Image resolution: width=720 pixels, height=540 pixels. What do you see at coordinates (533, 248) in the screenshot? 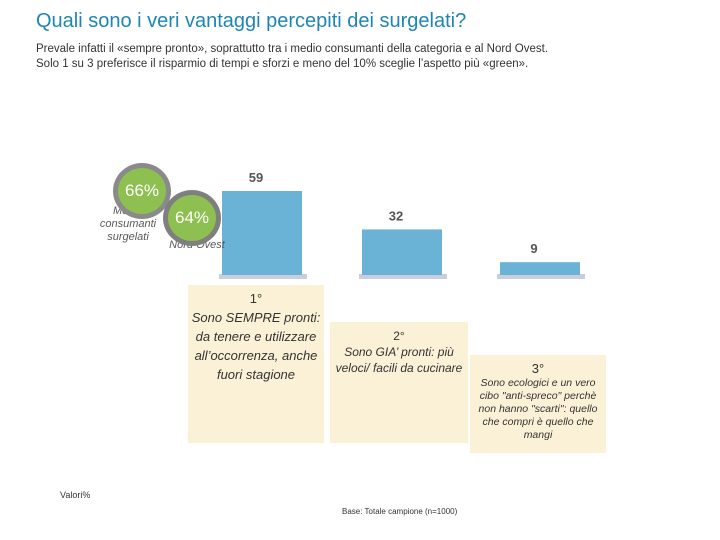
I see `bar-value-label-3: 9` at bounding box center [533, 248].